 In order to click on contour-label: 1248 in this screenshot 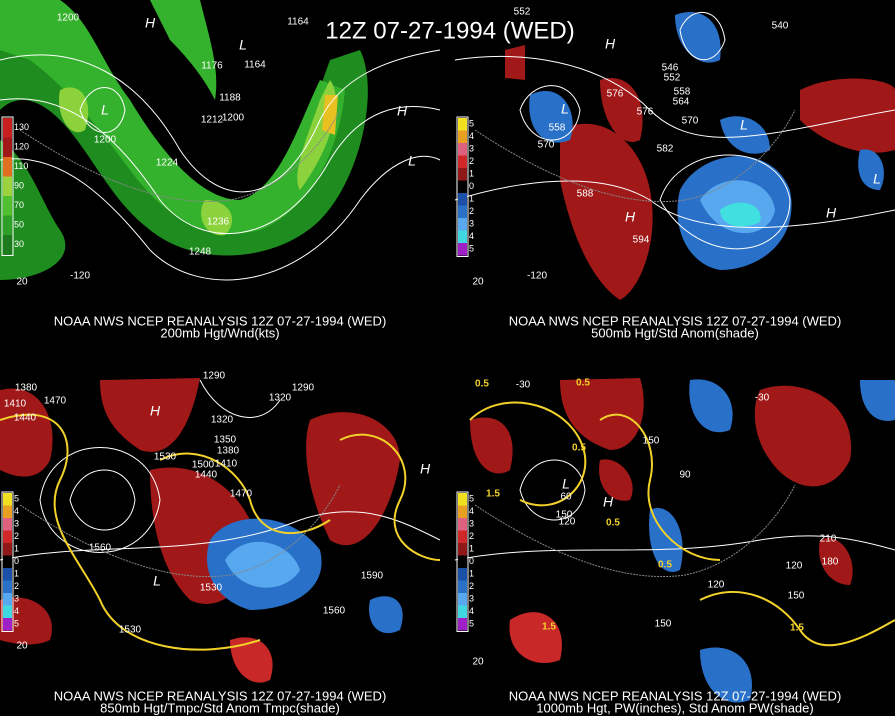, I will do `click(200, 252)`.